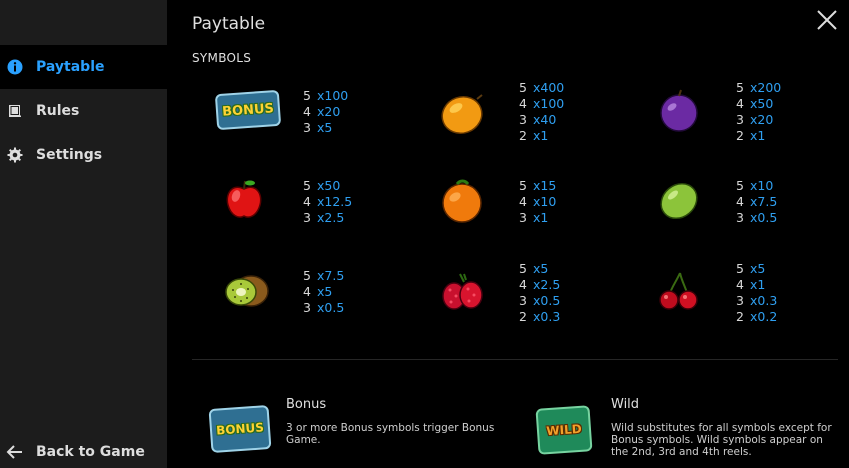  What do you see at coordinates (542, 111) in the screenshot?
I see `orange-paytable: 5 x400 4 x100 3 x40 2 x1` at bounding box center [542, 111].